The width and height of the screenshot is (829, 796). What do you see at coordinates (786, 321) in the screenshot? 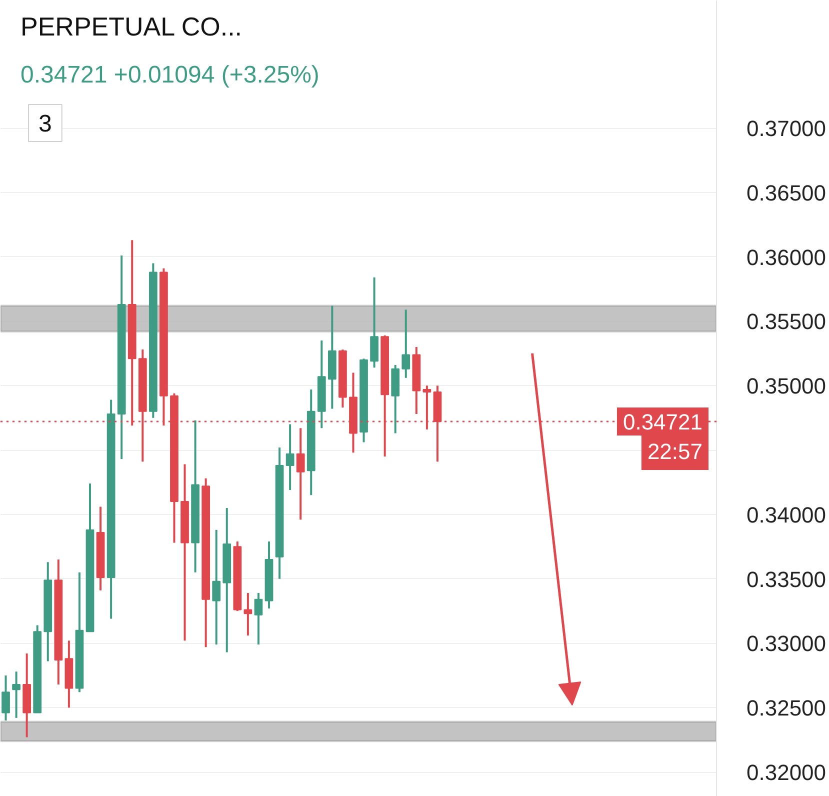
I see `y-tick-label: 0.35500` at bounding box center [786, 321].